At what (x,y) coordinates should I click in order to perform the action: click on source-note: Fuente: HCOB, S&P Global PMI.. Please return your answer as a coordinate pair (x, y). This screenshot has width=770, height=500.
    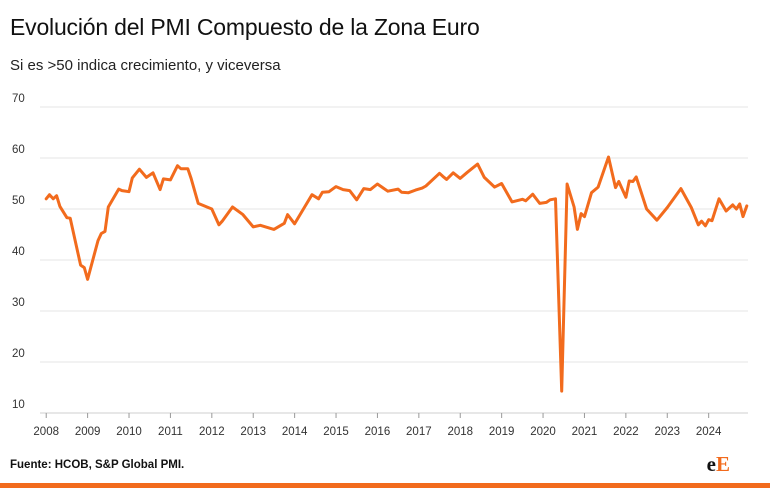
    Looking at the image, I should click on (97, 465).